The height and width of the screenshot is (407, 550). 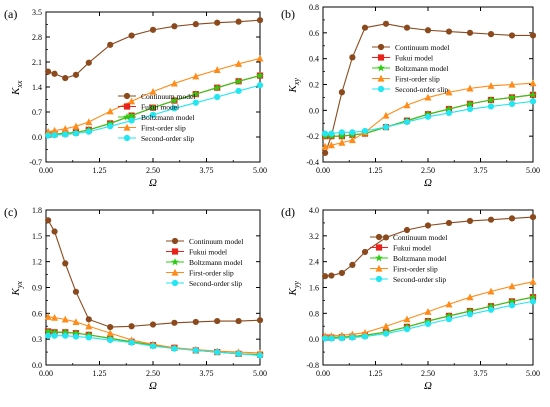 I want to click on y-tick-label: 0.4, so click(x=314, y=59).